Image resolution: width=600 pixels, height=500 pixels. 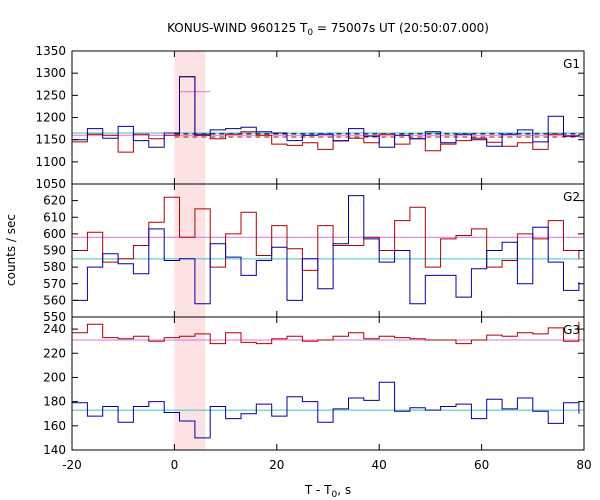 I want to click on y-tick-label: 180, so click(x=54, y=402).